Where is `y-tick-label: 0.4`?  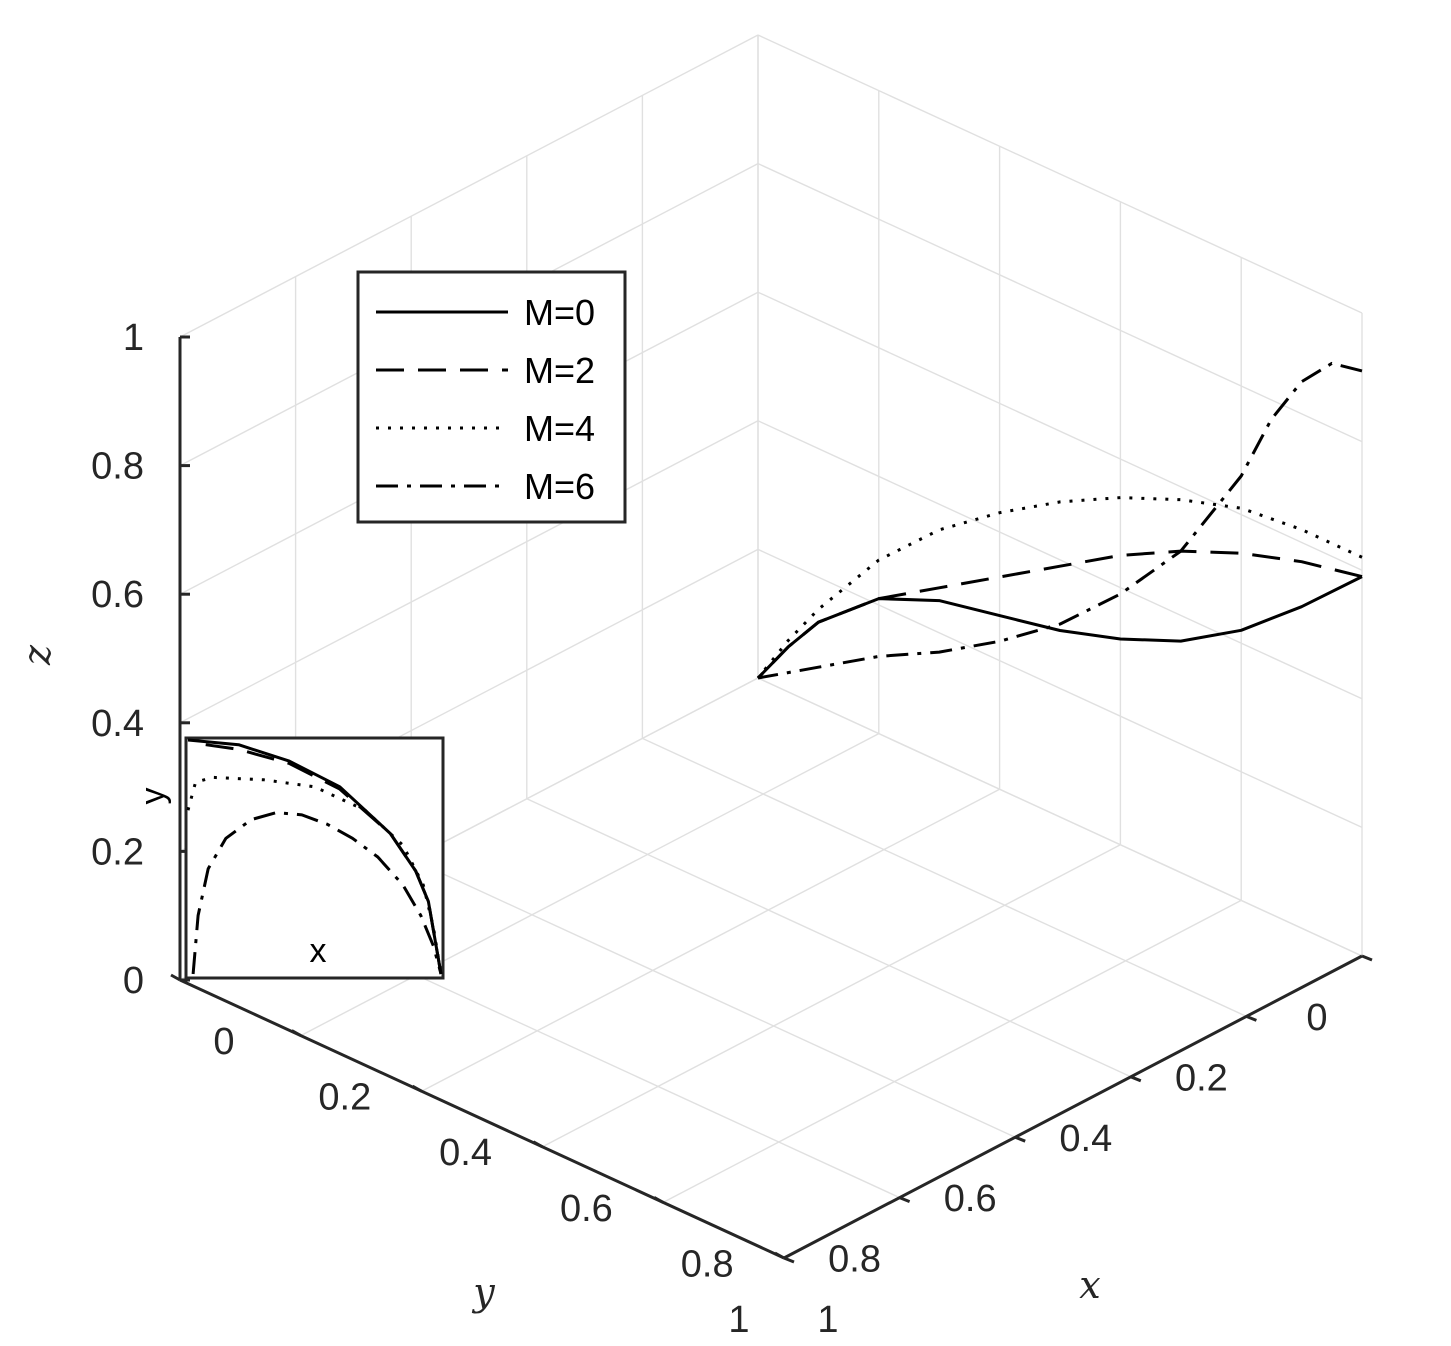 y-tick-label: 0.4 is located at coordinates (1085, 1139).